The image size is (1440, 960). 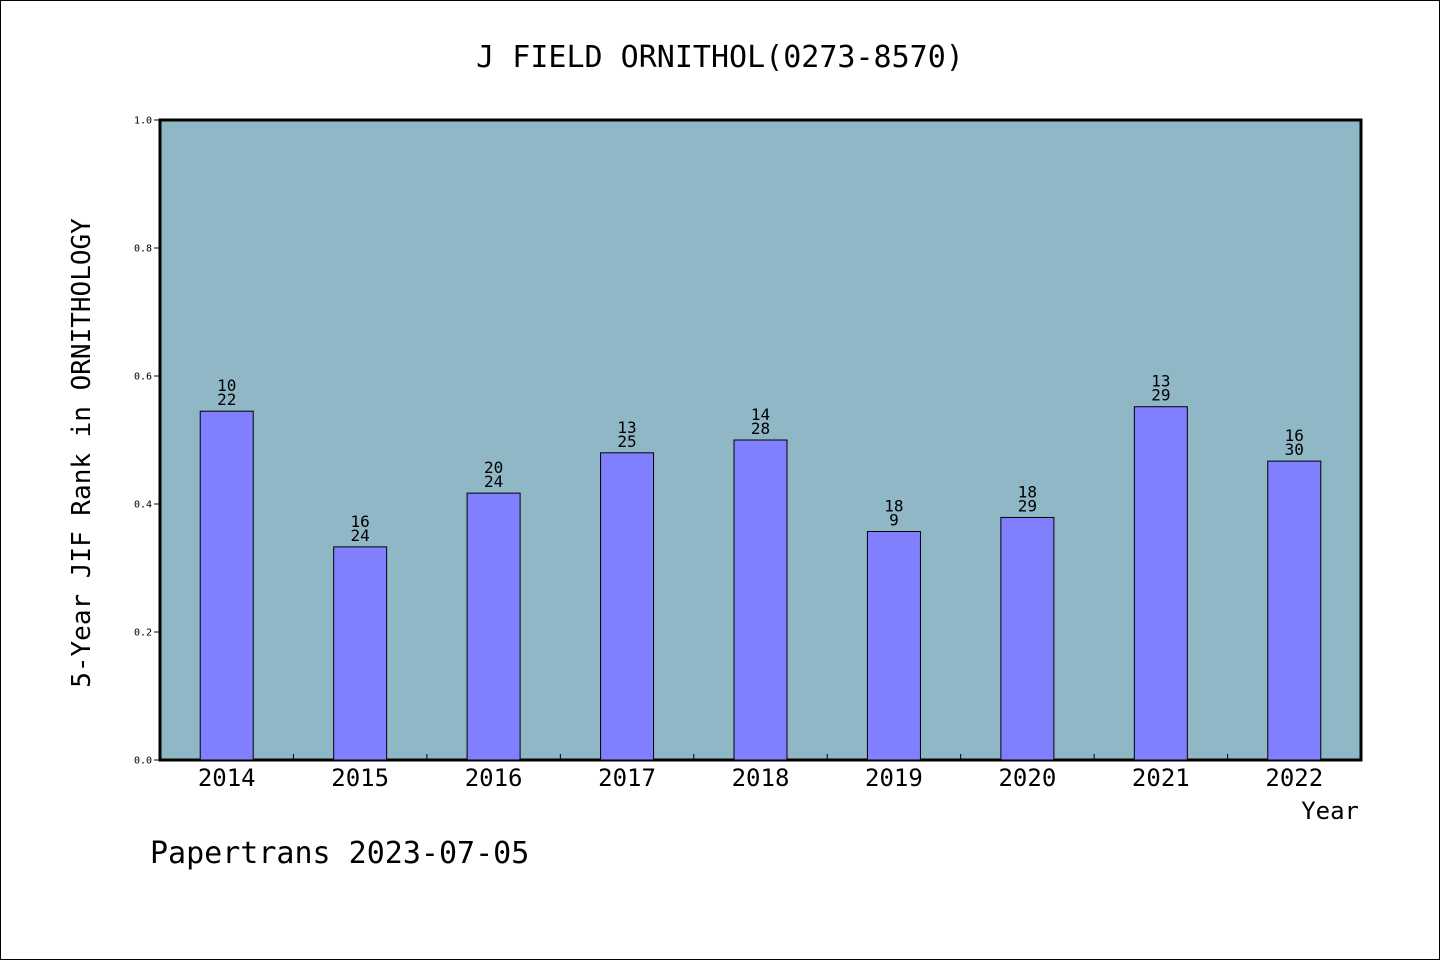 I want to click on x-tick-label-2014: 2014, so click(x=227, y=778).